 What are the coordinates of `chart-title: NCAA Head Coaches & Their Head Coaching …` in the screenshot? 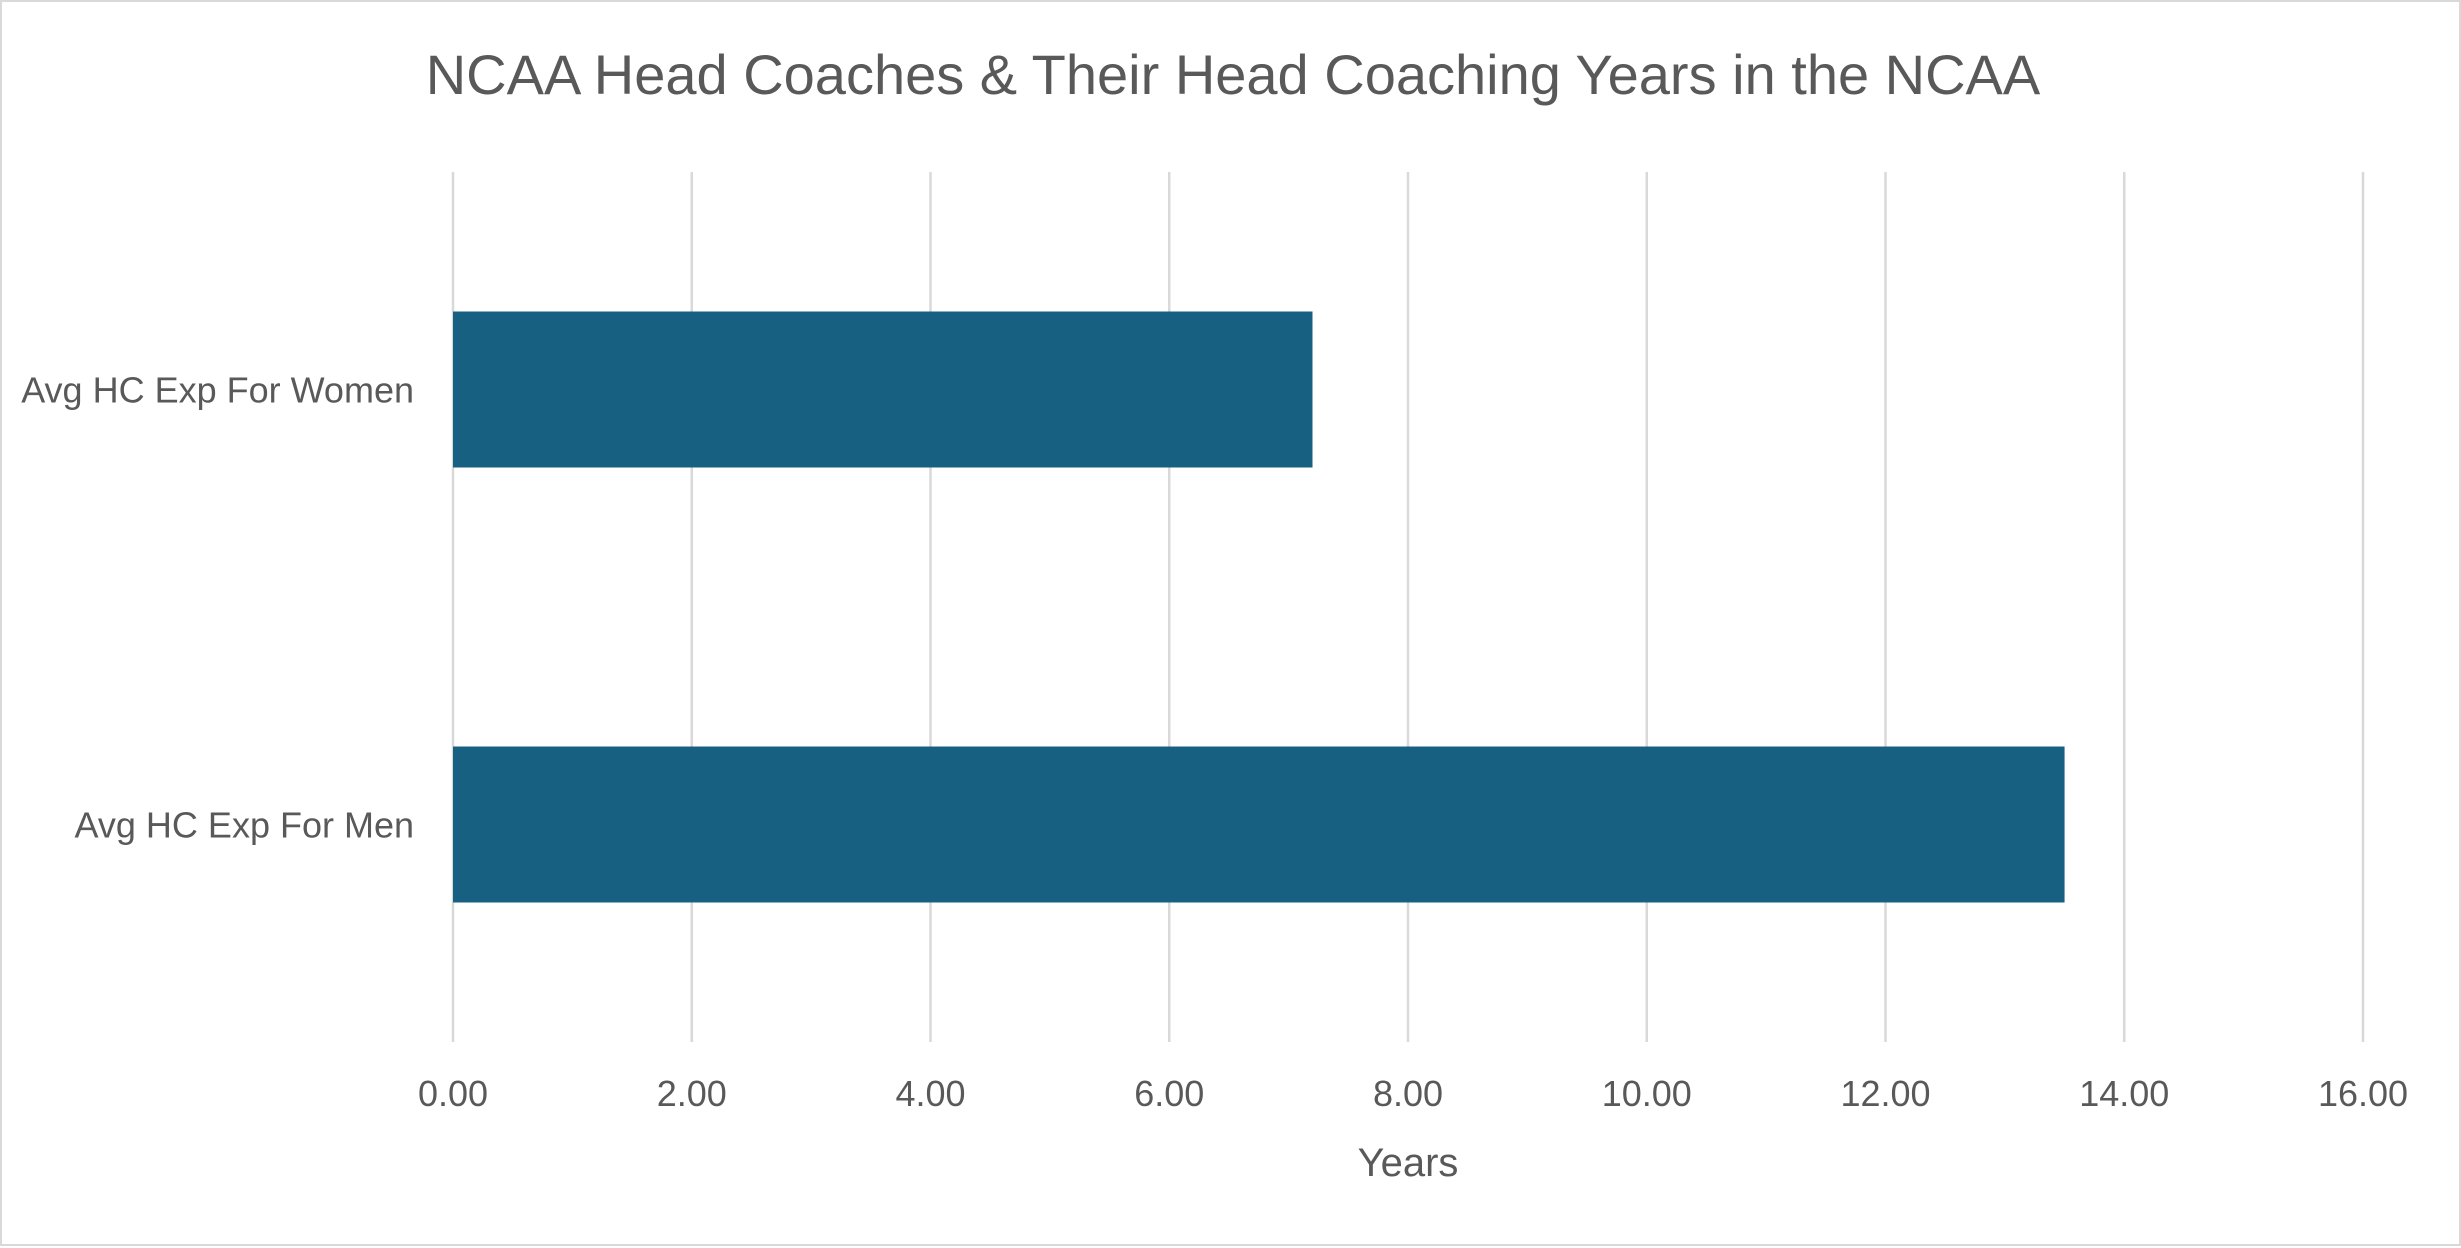 It's located at (1233, 74).